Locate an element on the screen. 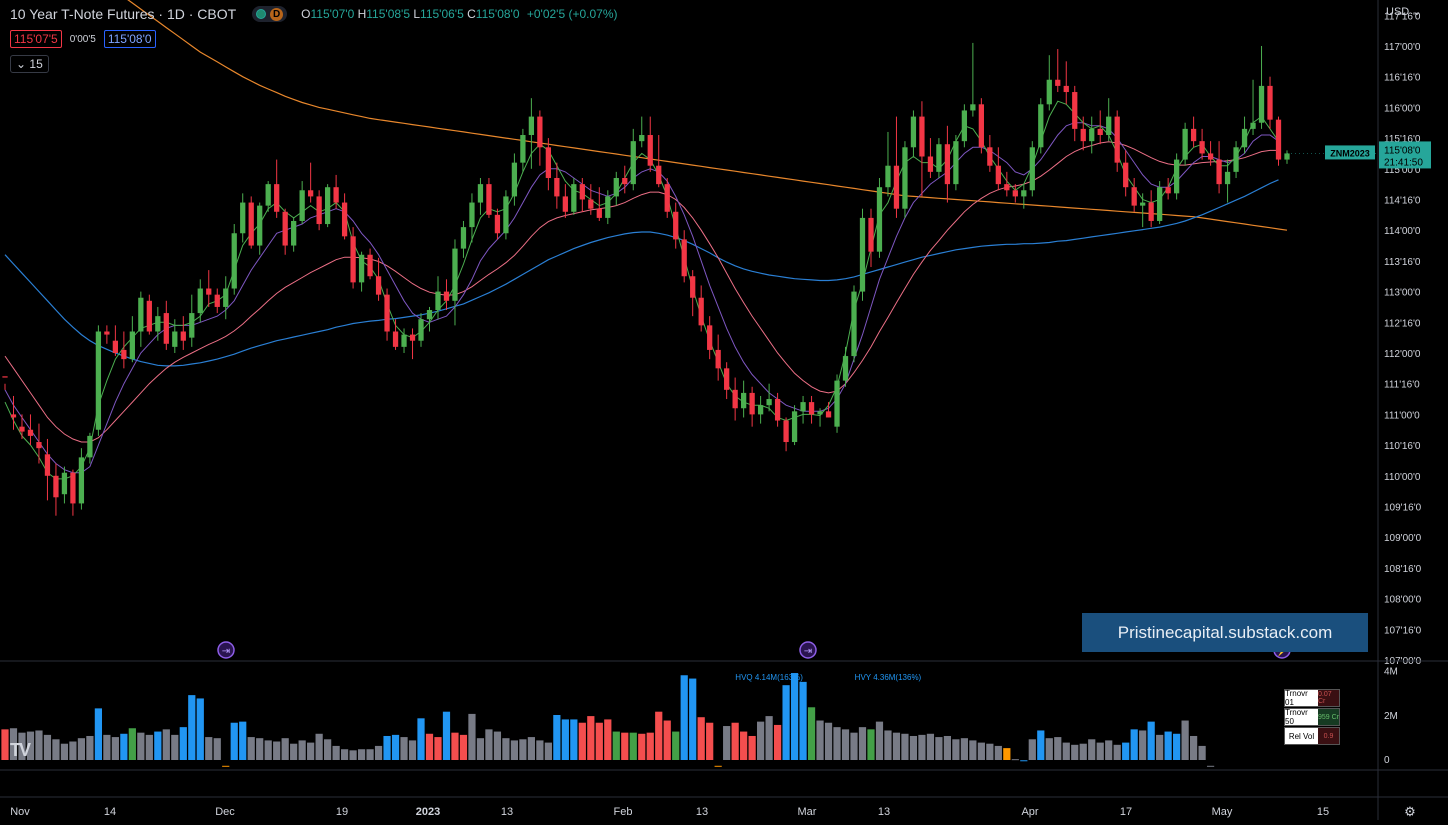  time-axis-label: 13 is located at coordinates (702, 812).